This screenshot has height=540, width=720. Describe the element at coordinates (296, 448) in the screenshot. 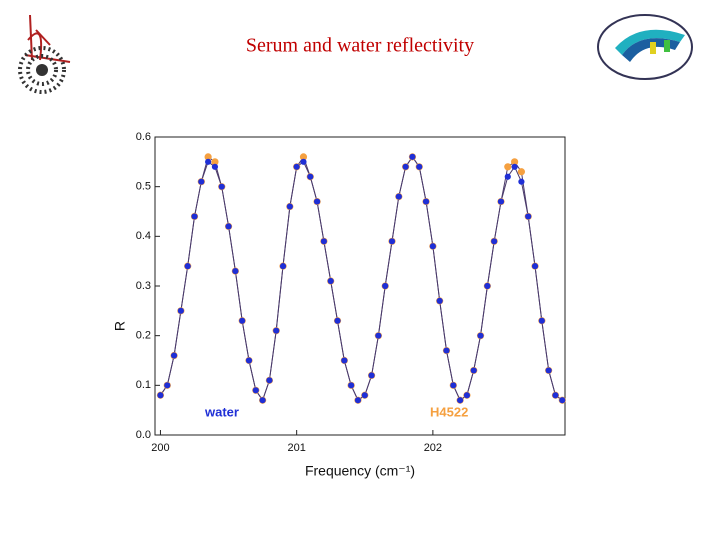

I see `x-tick-label: 201` at that location.